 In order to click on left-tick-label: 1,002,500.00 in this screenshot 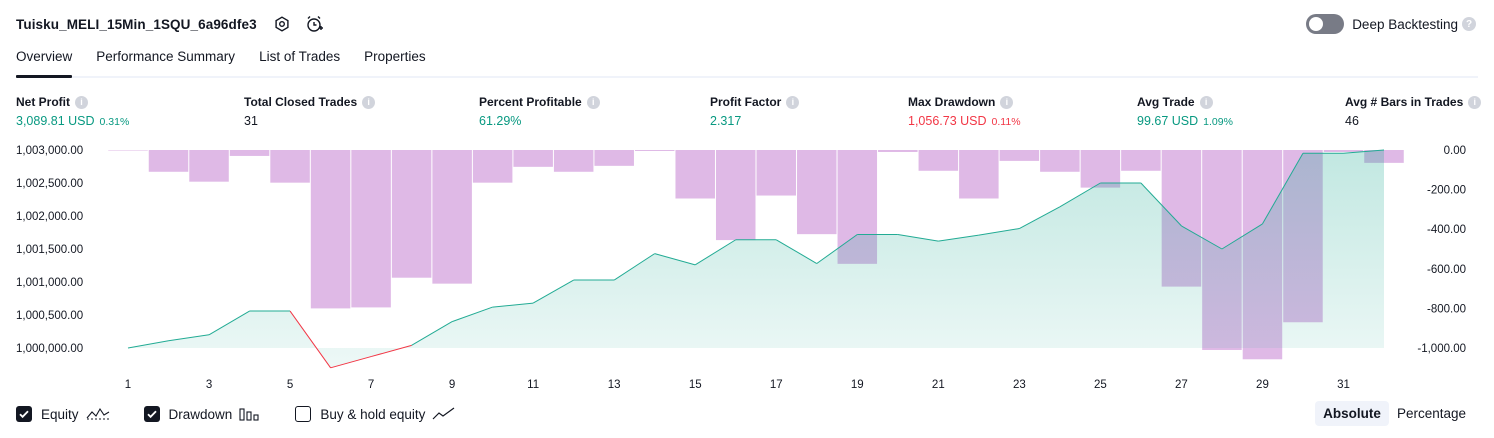, I will do `click(49, 184)`.